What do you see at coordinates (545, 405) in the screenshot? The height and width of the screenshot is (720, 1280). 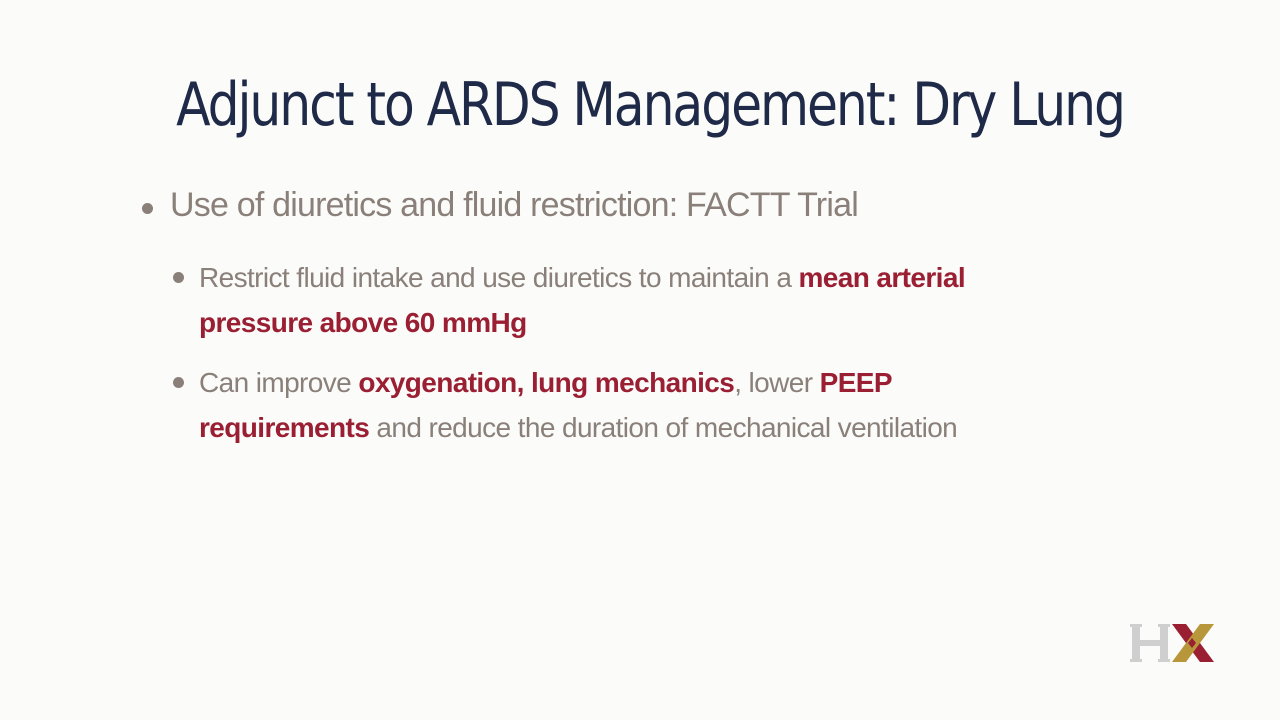 I see `highlight-text: PEEP requirements` at bounding box center [545, 405].